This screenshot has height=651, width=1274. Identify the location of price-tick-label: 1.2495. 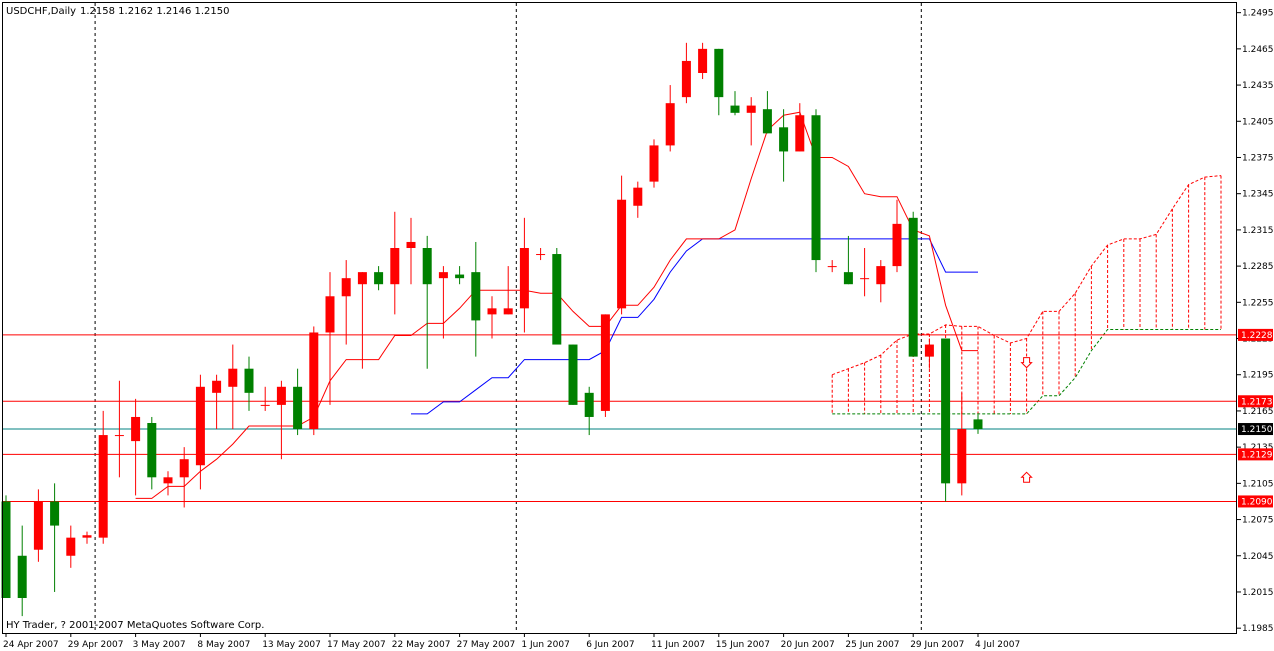
(1258, 14).